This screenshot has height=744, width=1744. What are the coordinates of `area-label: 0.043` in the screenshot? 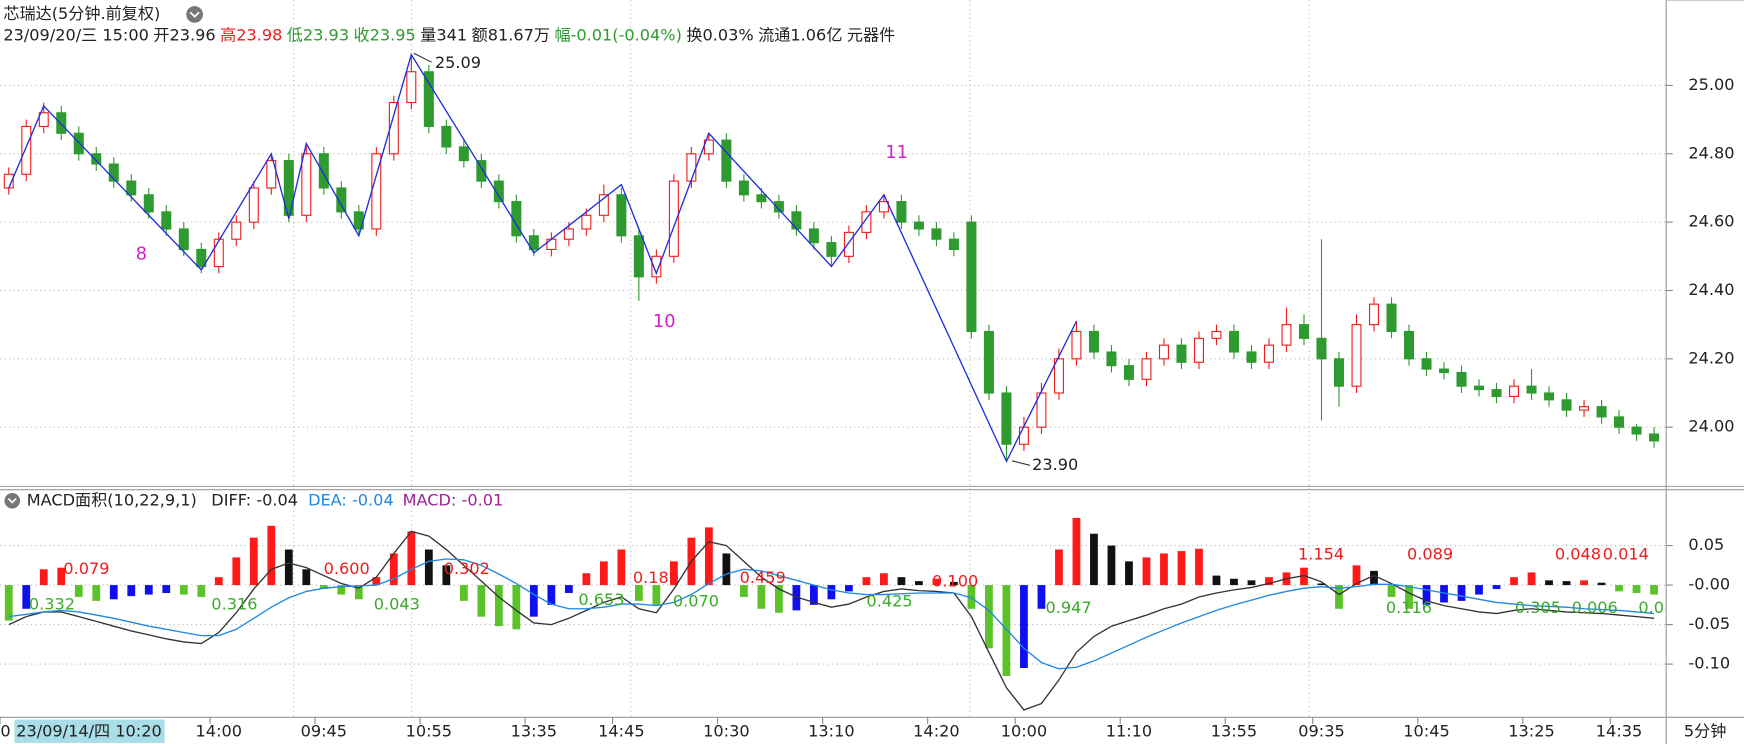 It's located at (397, 604).